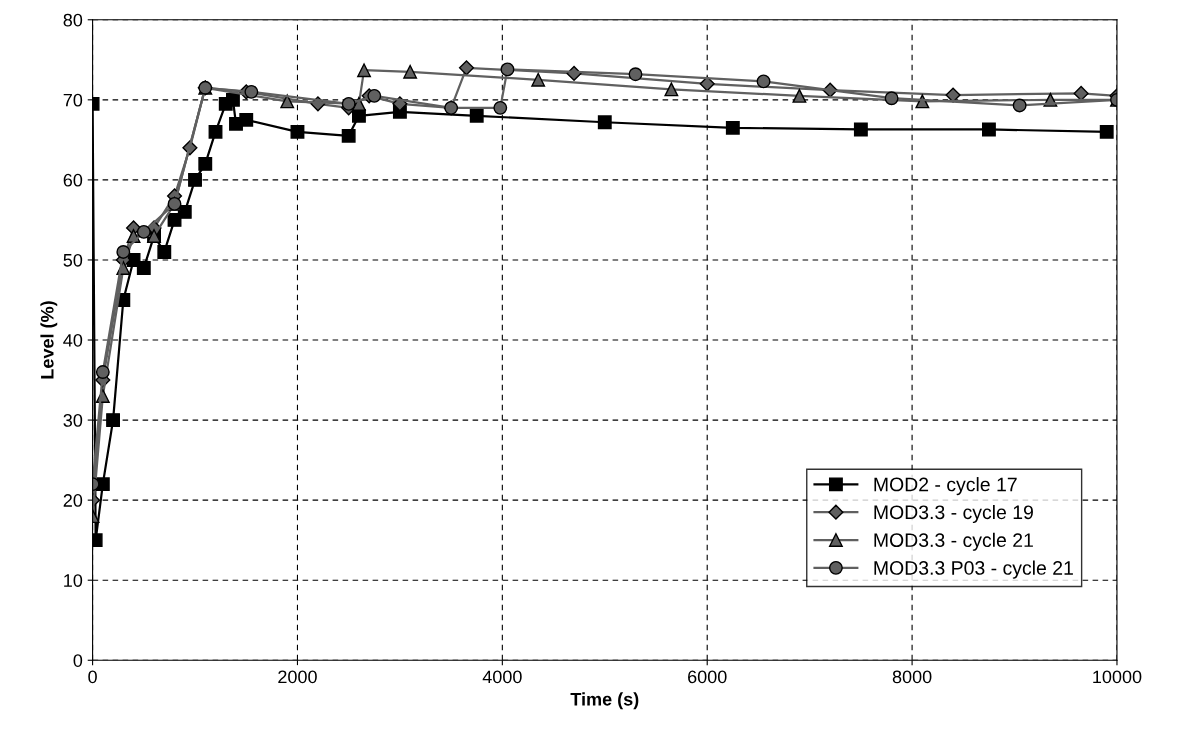 This screenshot has height=732, width=1187. Describe the element at coordinates (604, 701) in the screenshot. I see `x-axis-title: Time (s)` at that location.